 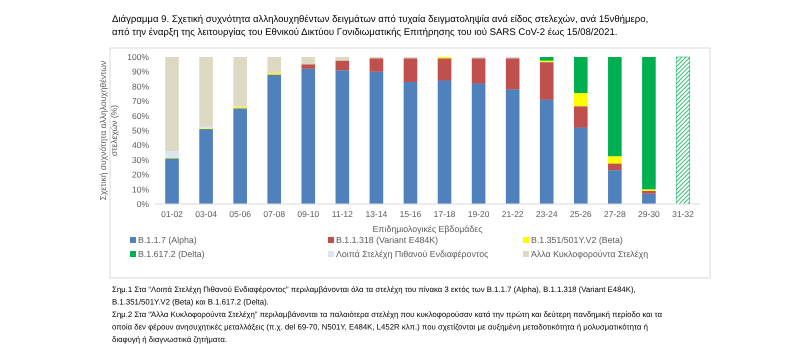 What do you see at coordinates (380, 26) in the screenshot?
I see `chart-title: Διάγραμμα 9. Σχετική συχνότητα αλληλουχηθέντων δειγμάτων από τυχαία δειγματοληψία ανά είδος στελεχών, ανά 15νθήμερο, από την έναρξη της λειτουργίας του Εθνικού Δικτύου Γονιδιωματικής Επιτήρησης του ιού SARS CoV-2 έως 15/08/2021.` at bounding box center [380, 26].